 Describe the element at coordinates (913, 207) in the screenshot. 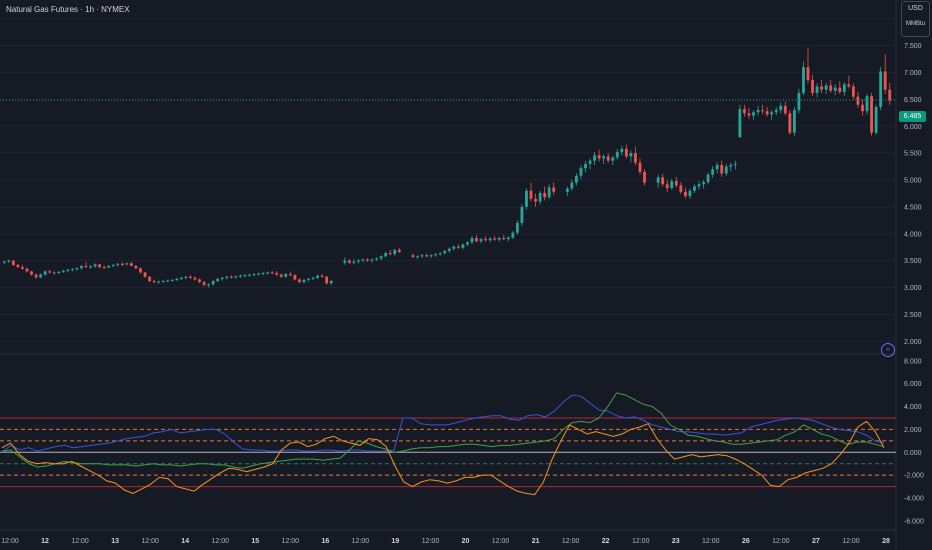

I see `price-tick-label: 4.500` at that location.